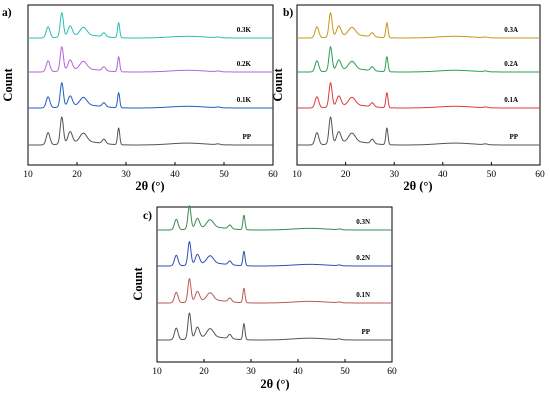 Image resolution: width=550 pixels, height=400 pixels. Describe the element at coordinates (150, 59) in the screenshot. I see `series-line-0-2k` at that location.